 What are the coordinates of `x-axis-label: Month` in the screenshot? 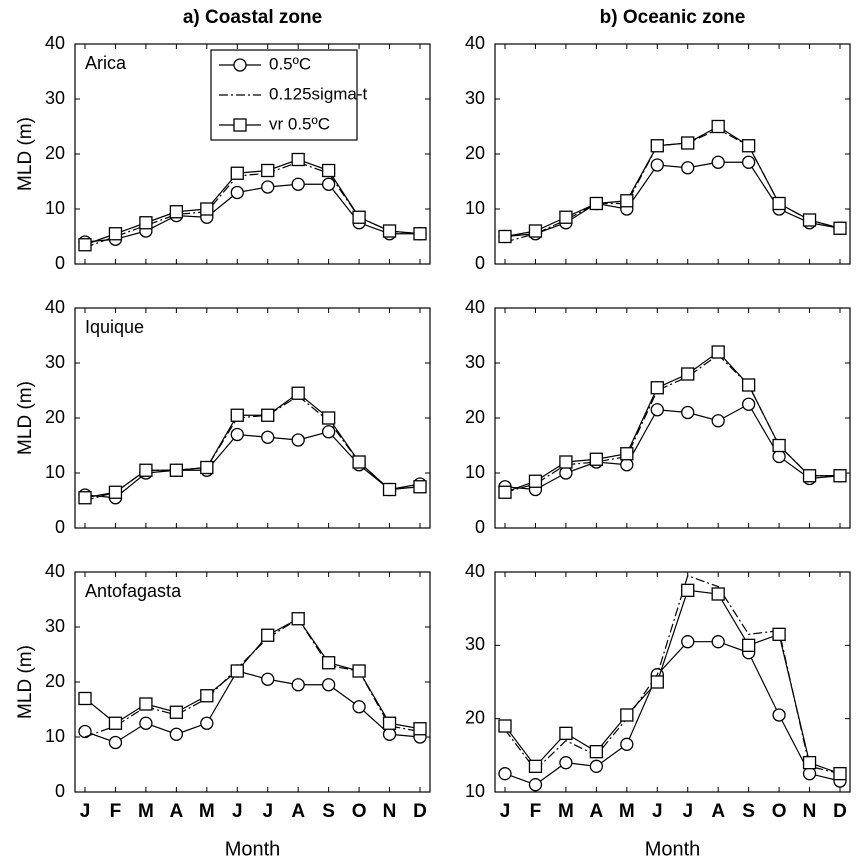 It's located at (673, 849).